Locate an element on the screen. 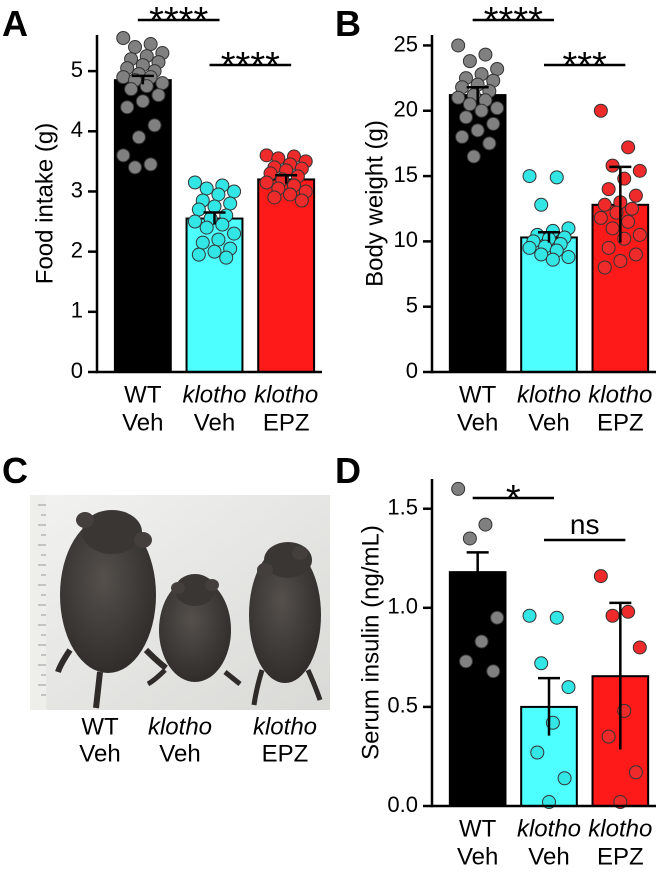 Image resolution: width=664 pixels, height=874 pixels. photo-label: klotho is located at coordinates (180, 726).